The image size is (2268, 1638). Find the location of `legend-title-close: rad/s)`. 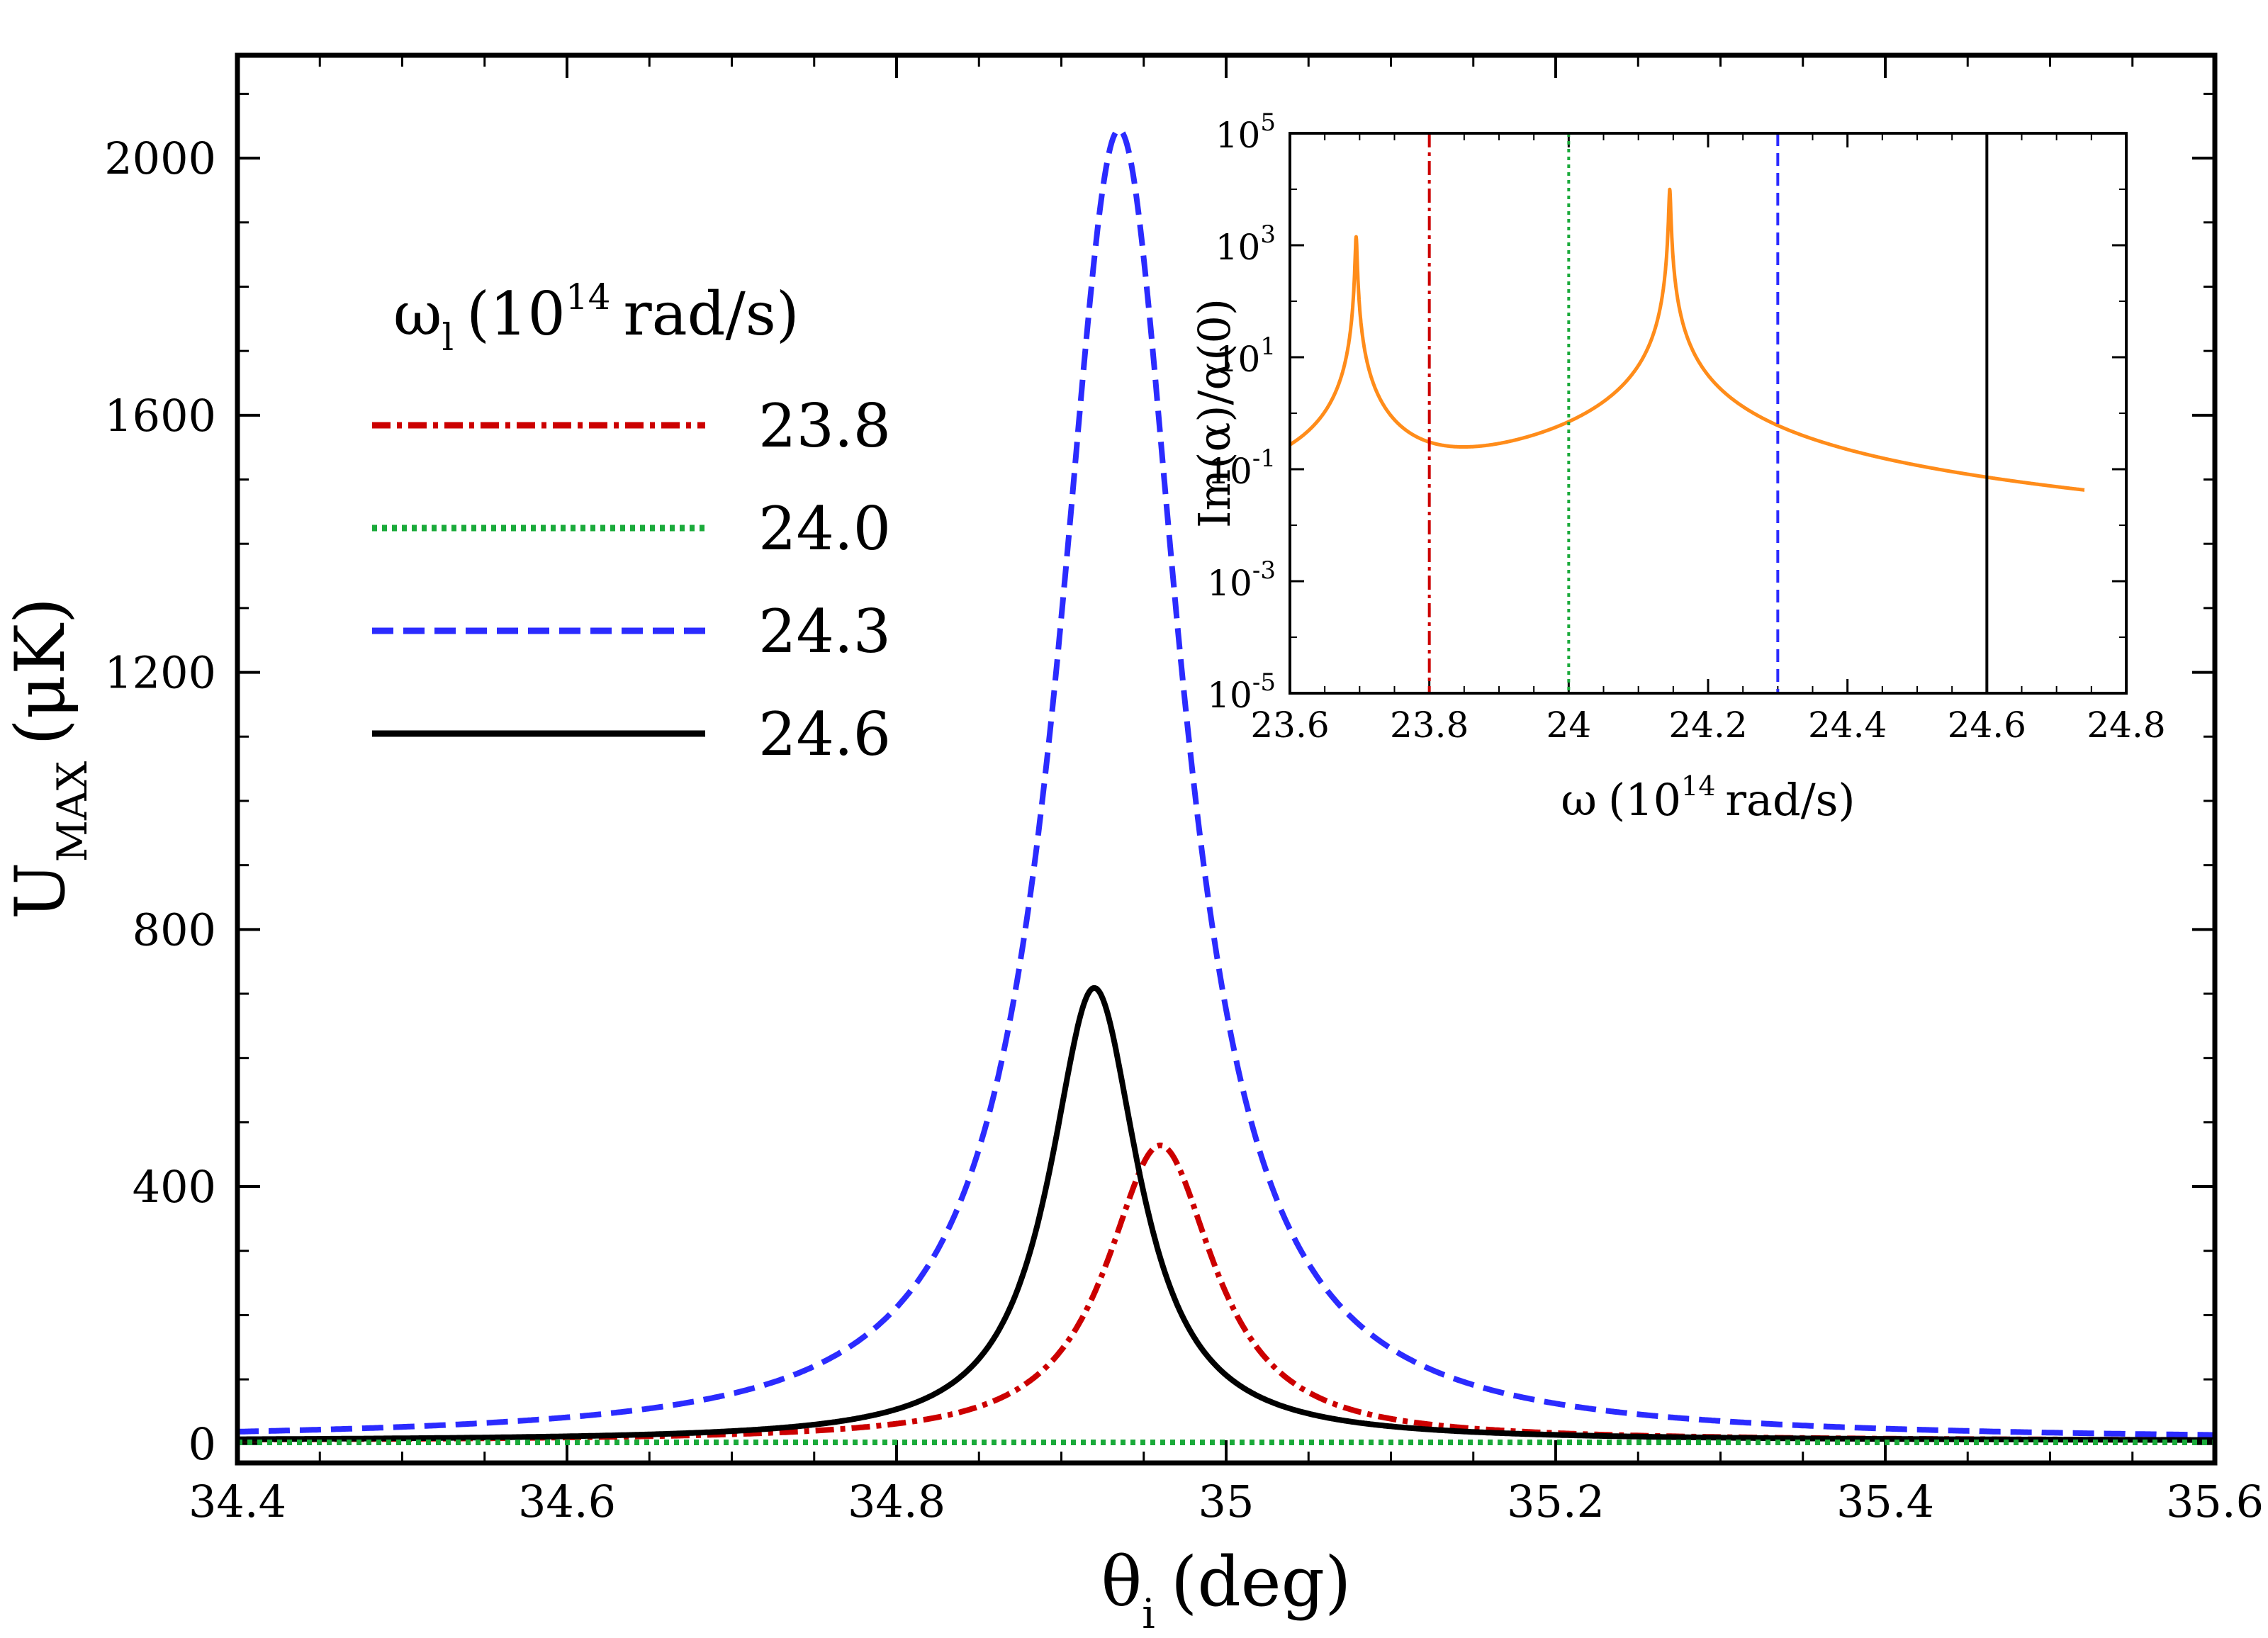

legend-title-close: rad/s) is located at coordinates (711, 314).